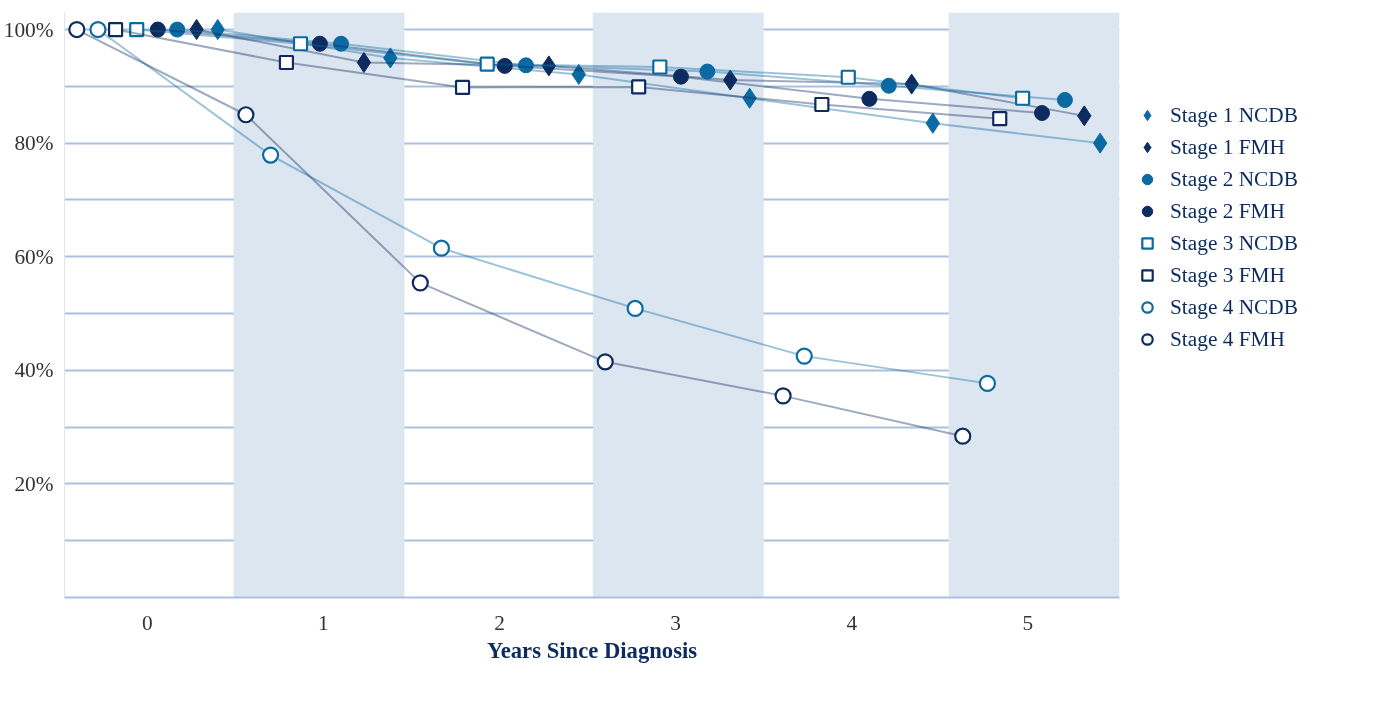  Describe the element at coordinates (323, 622) in the screenshot. I see `x-tick-label: 1` at that location.